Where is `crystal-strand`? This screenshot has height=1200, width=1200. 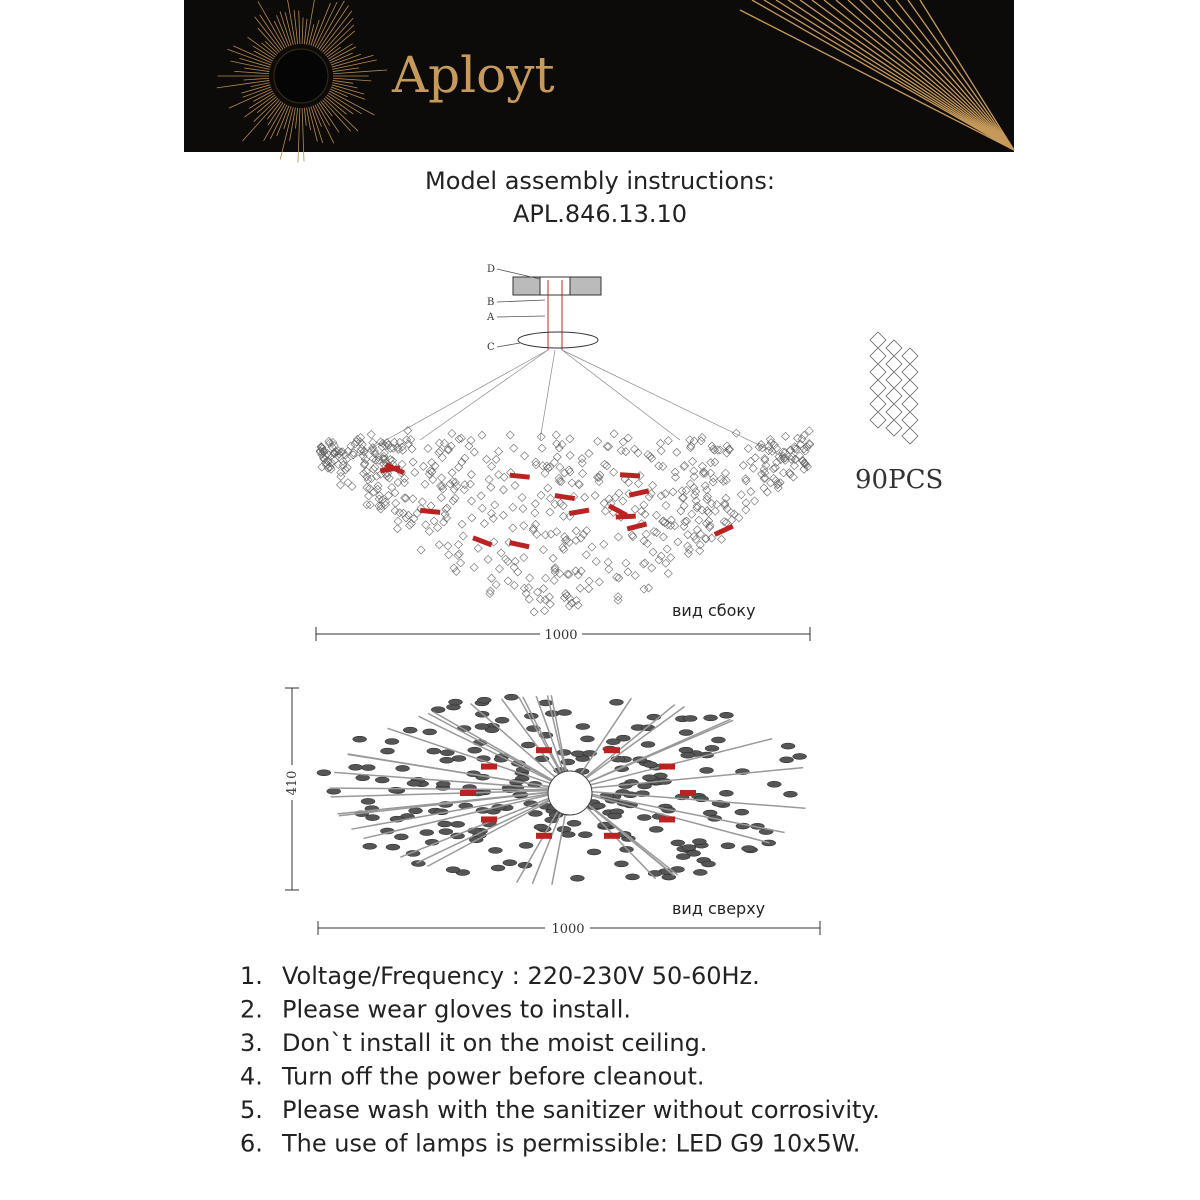 crystal-strand is located at coordinates (894, 388).